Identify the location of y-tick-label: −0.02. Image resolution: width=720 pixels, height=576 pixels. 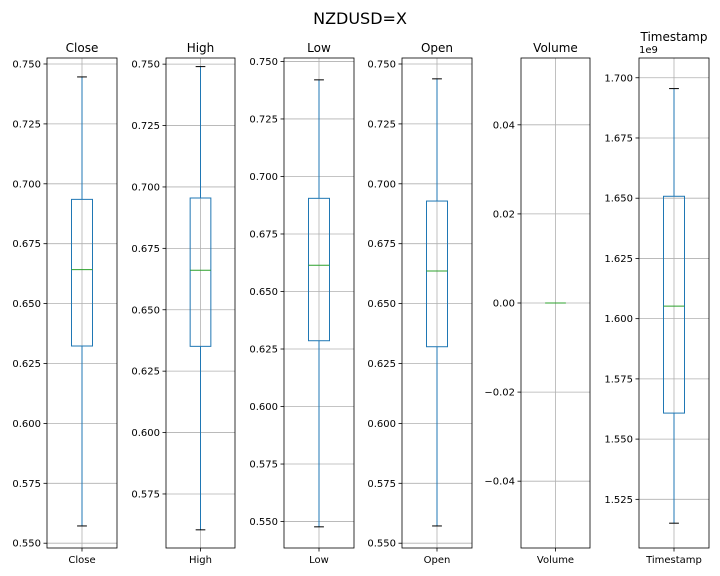
(499, 393).